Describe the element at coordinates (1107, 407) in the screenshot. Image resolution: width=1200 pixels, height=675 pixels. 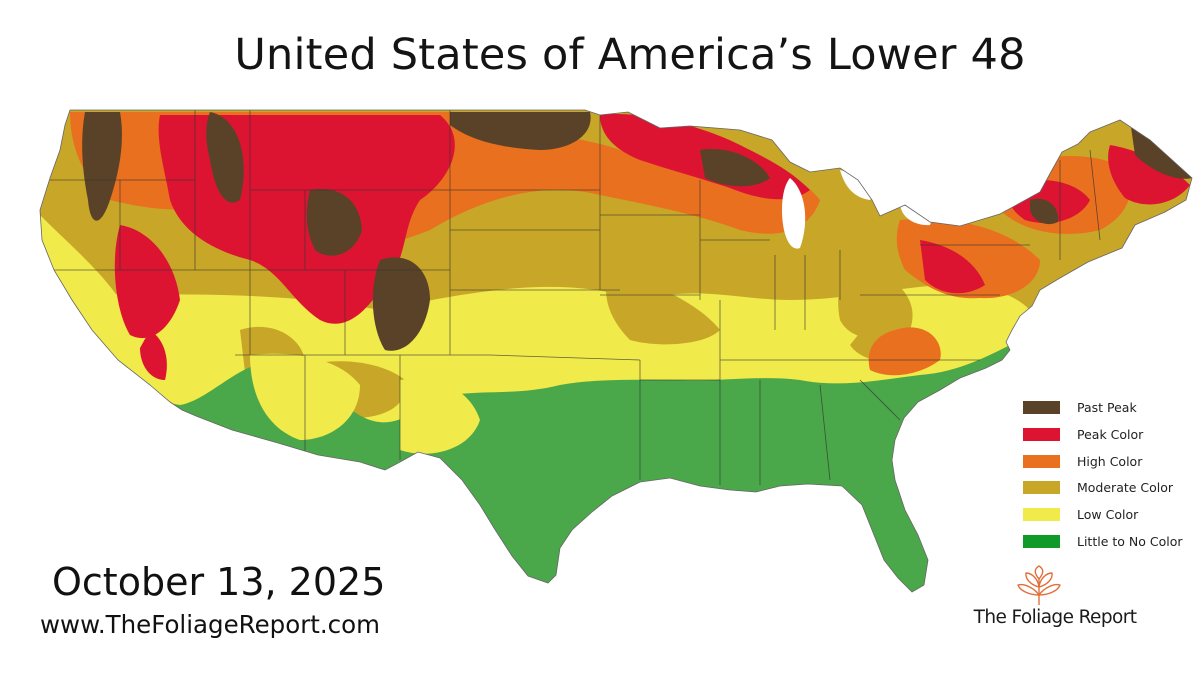
I see `legend-label-past-peak: Past Peak` at that location.